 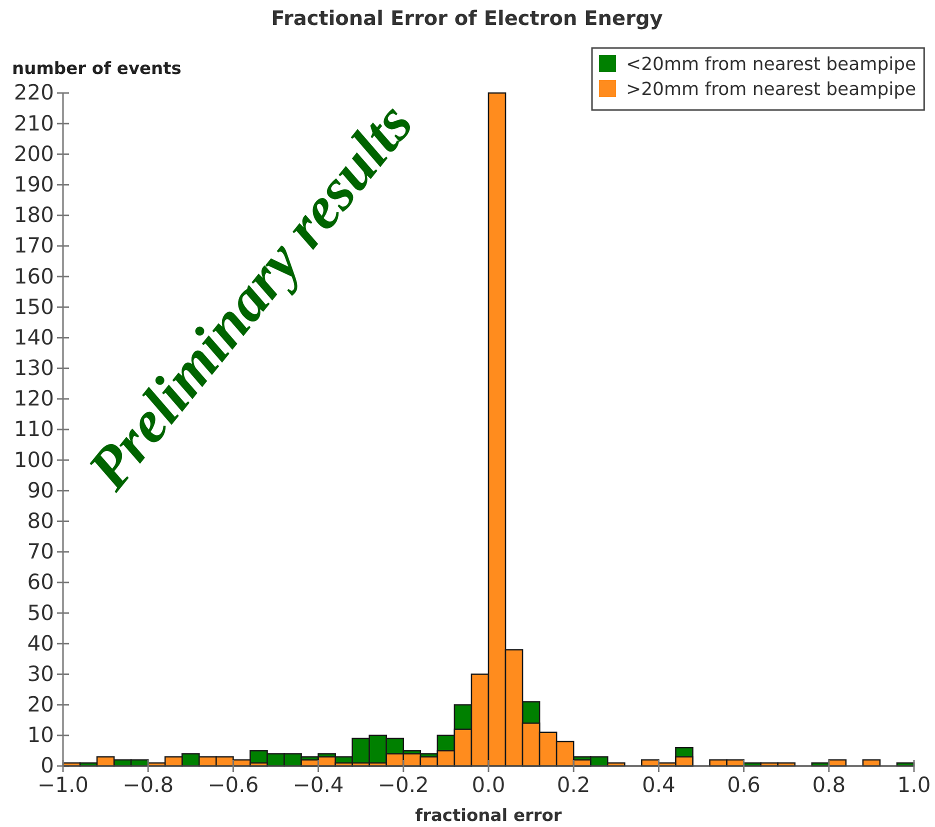 What do you see at coordinates (40, 735) in the screenshot?
I see `y-tick-label: 10` at bounding box center [40, 735].